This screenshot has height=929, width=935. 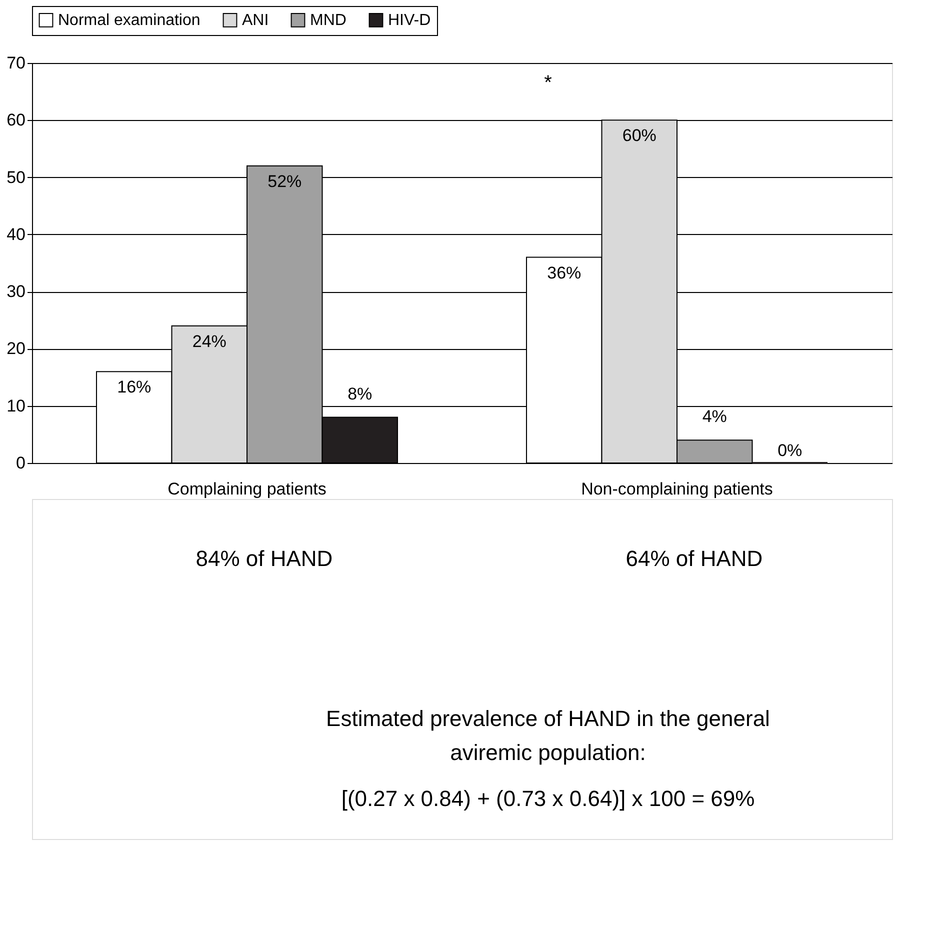 I want to click on text: 64% of HAND, so click(x=694, y=558).